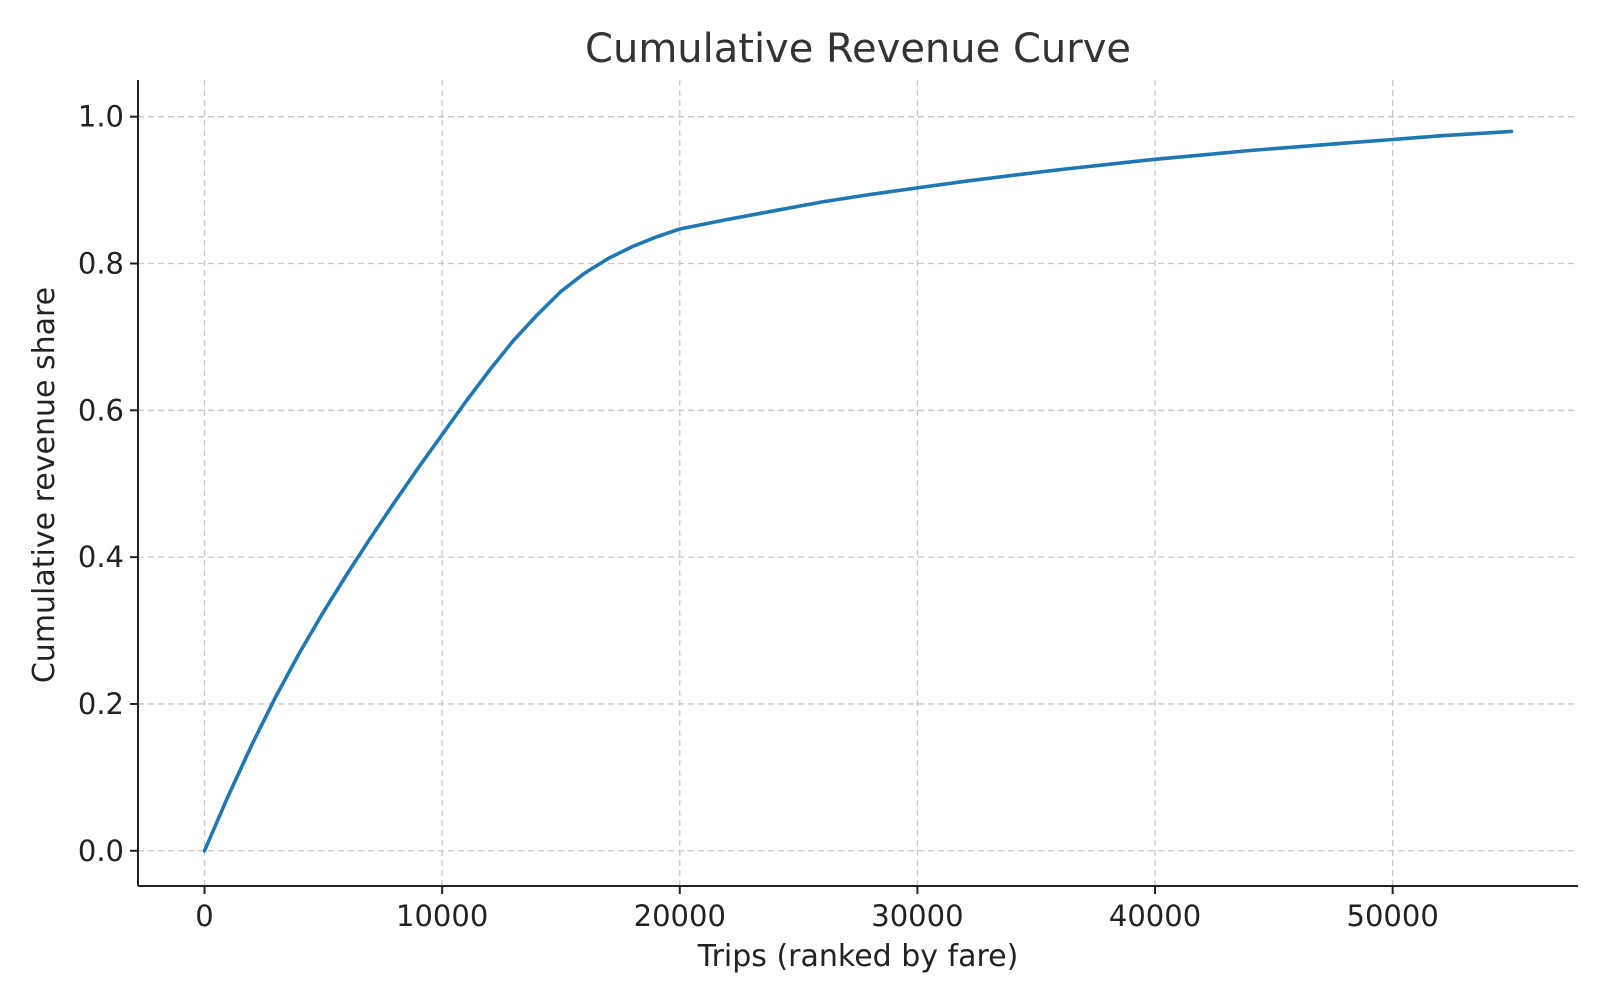  What do you see at coordinates (101, 557) in the screenshot?
I see `y-tick-label: 0.4` at bounding box center [101, 557].